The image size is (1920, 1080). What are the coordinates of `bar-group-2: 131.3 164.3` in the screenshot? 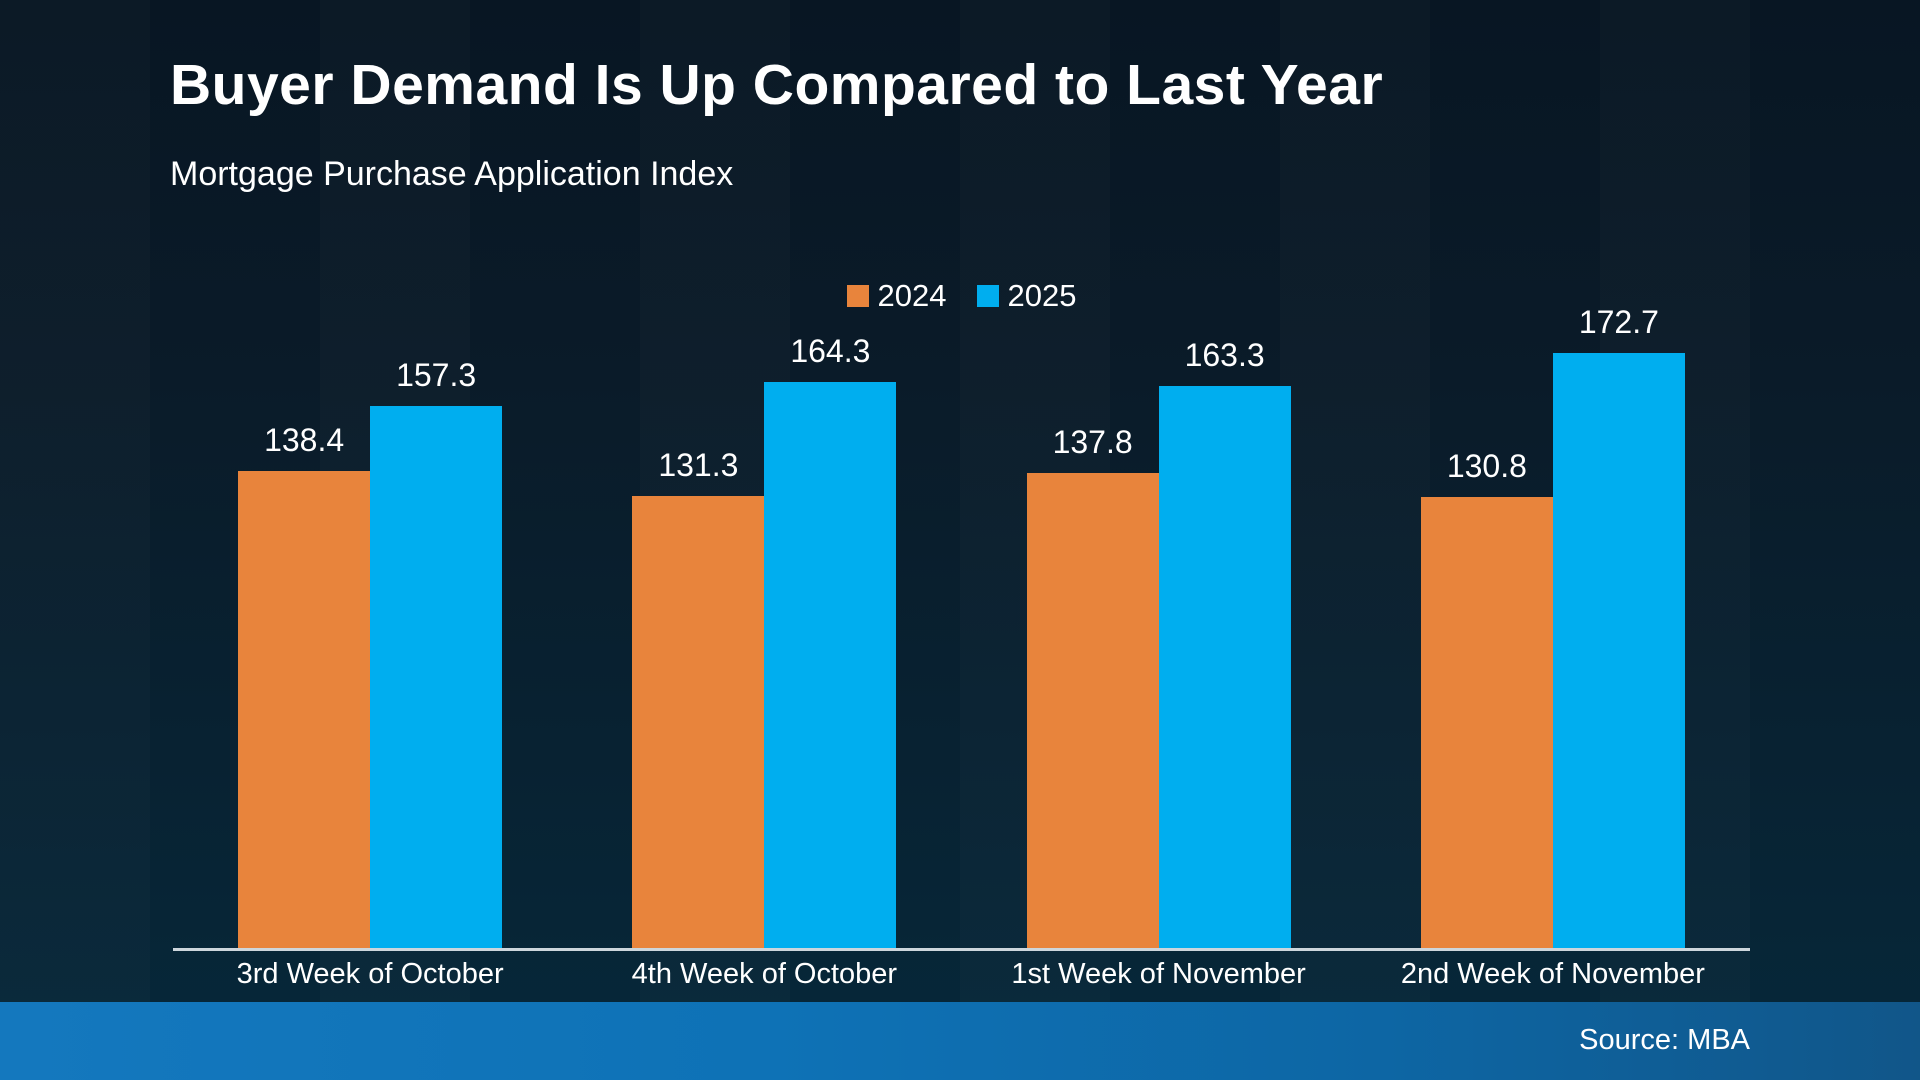 It's located at (764, 638).